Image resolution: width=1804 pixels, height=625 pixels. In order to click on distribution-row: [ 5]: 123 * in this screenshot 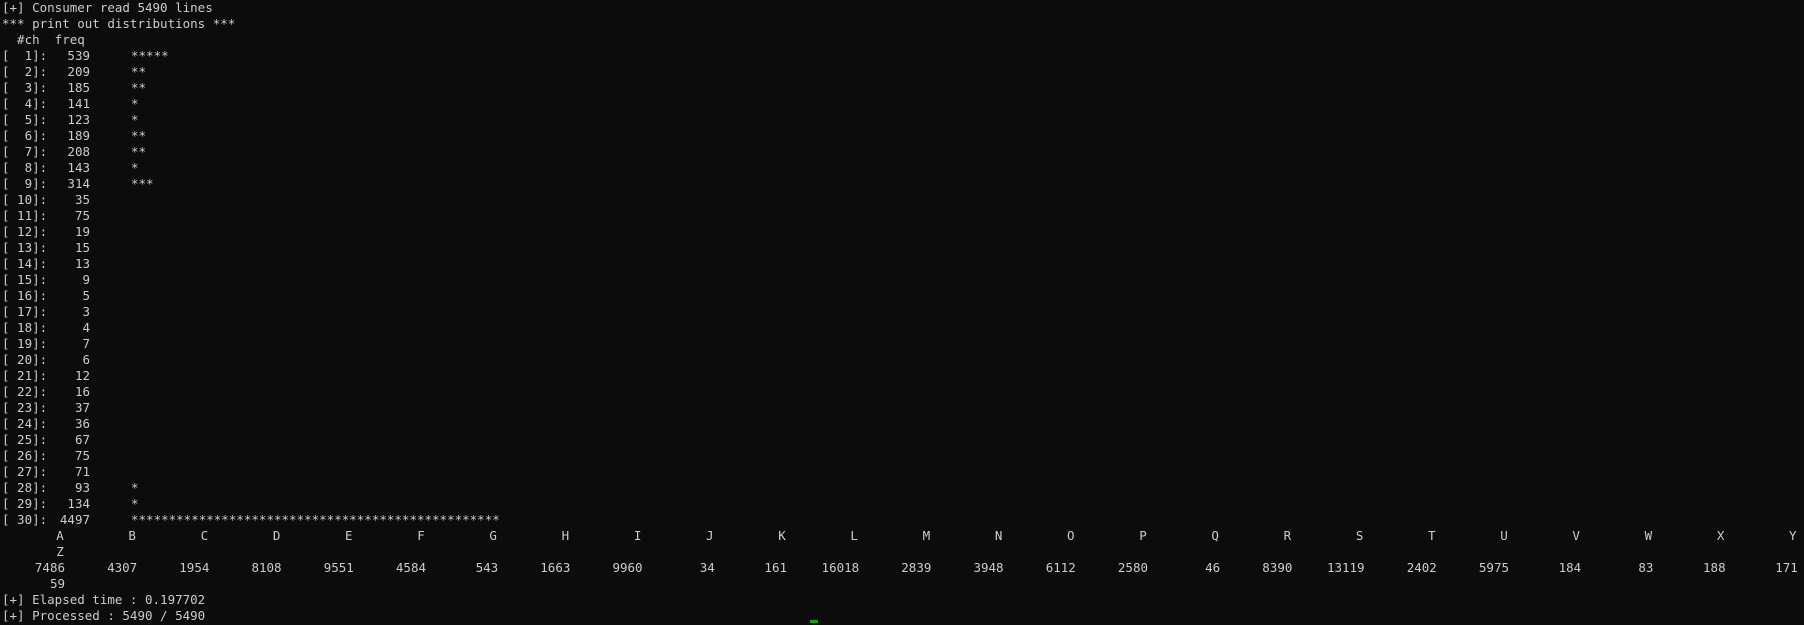, I will do `click(502, 120)`.